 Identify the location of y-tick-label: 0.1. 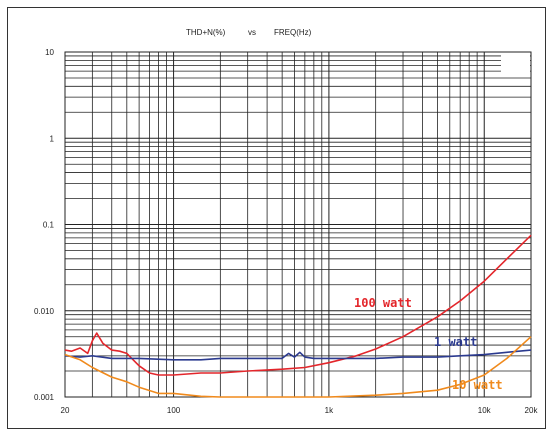
(49, 225).